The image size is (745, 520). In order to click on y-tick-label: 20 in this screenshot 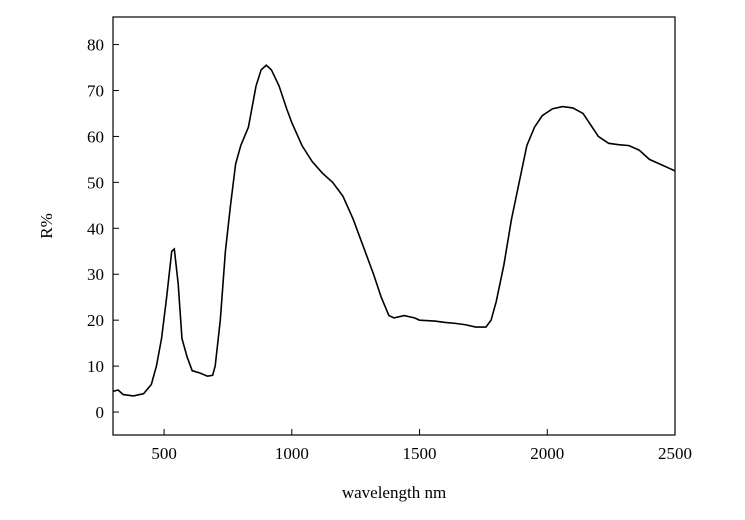, I will do `click(95, 320)`.